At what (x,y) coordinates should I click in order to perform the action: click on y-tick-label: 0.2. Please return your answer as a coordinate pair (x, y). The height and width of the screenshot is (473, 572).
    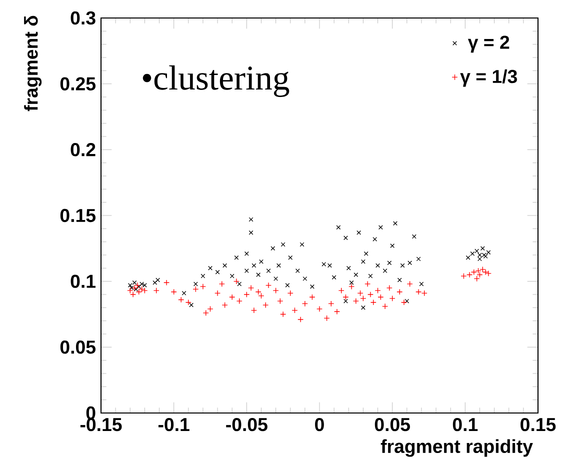
    Looking at the image, I should click on (83, 149).